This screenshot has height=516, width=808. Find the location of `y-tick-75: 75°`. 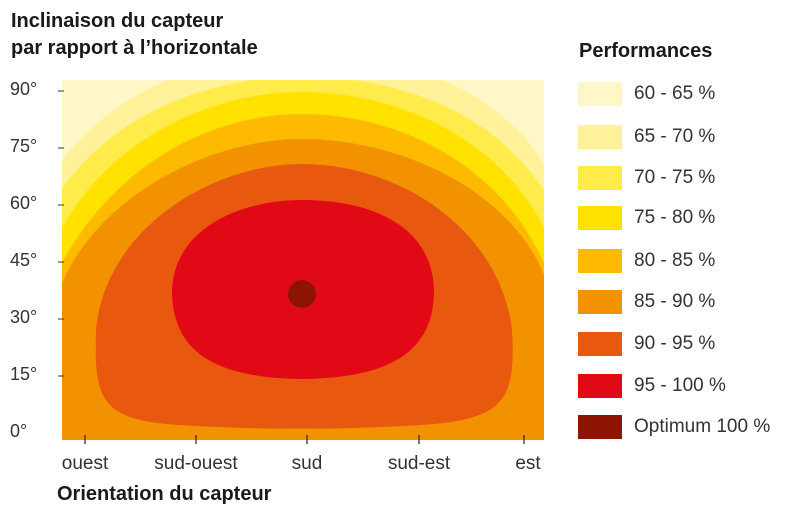

y-tick-75: 75° is located at coordinates (24, 146).